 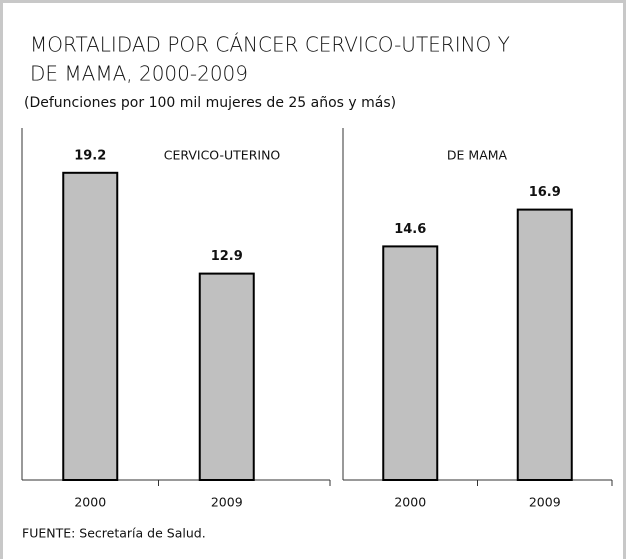 What do you see at coordinates (545, 192) in the screenshot?
I see `value-label: 16.9` at bounding box center [545, 192].